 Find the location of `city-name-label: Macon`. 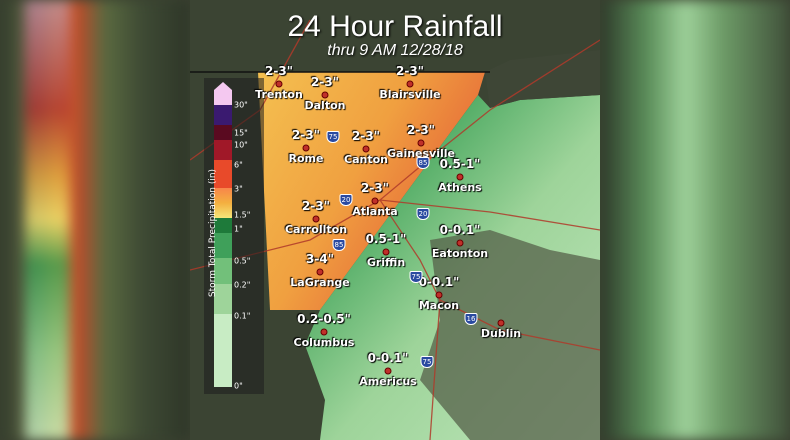

city-name-label: Macon is located at coordinates (439, 305).